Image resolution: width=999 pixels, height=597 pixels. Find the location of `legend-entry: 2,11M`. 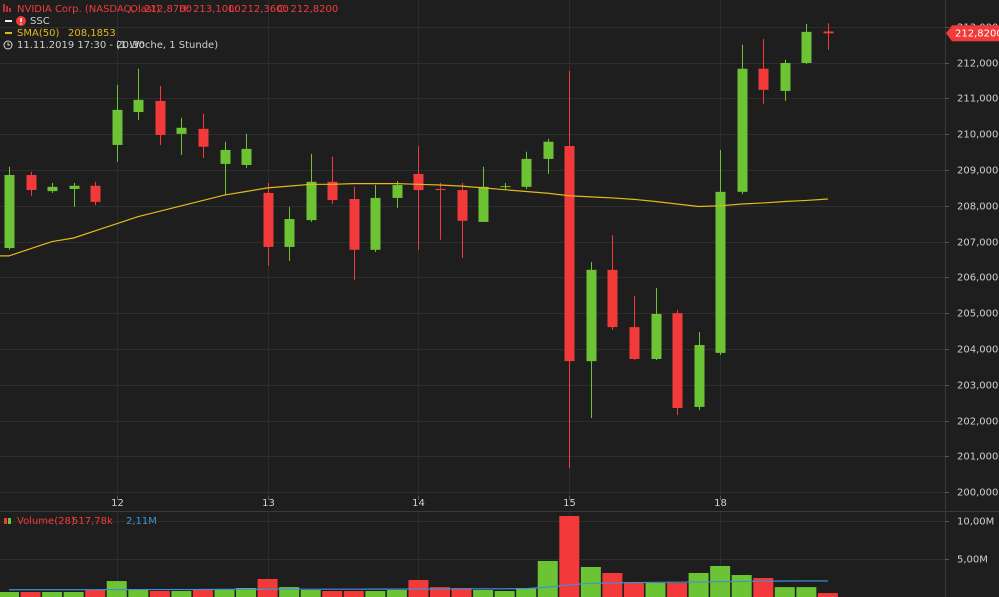

legend-entry: 2,11M is located at coordinates (141, 521).